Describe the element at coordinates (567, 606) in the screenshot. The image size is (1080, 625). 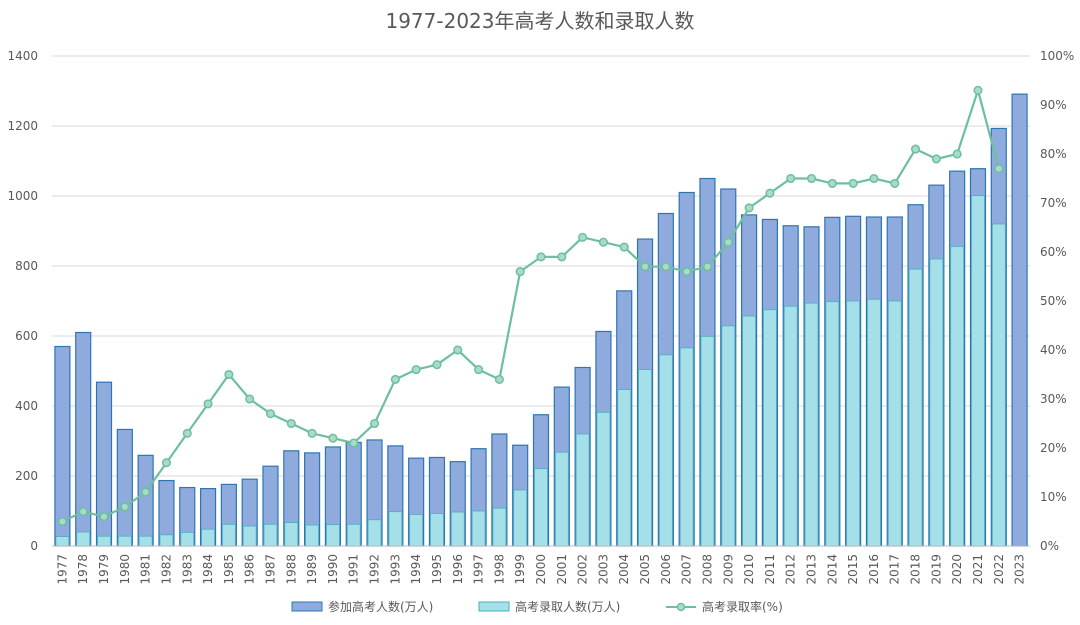
I see `legend-label-admitted: 高考录取人数(万人)` at that location.